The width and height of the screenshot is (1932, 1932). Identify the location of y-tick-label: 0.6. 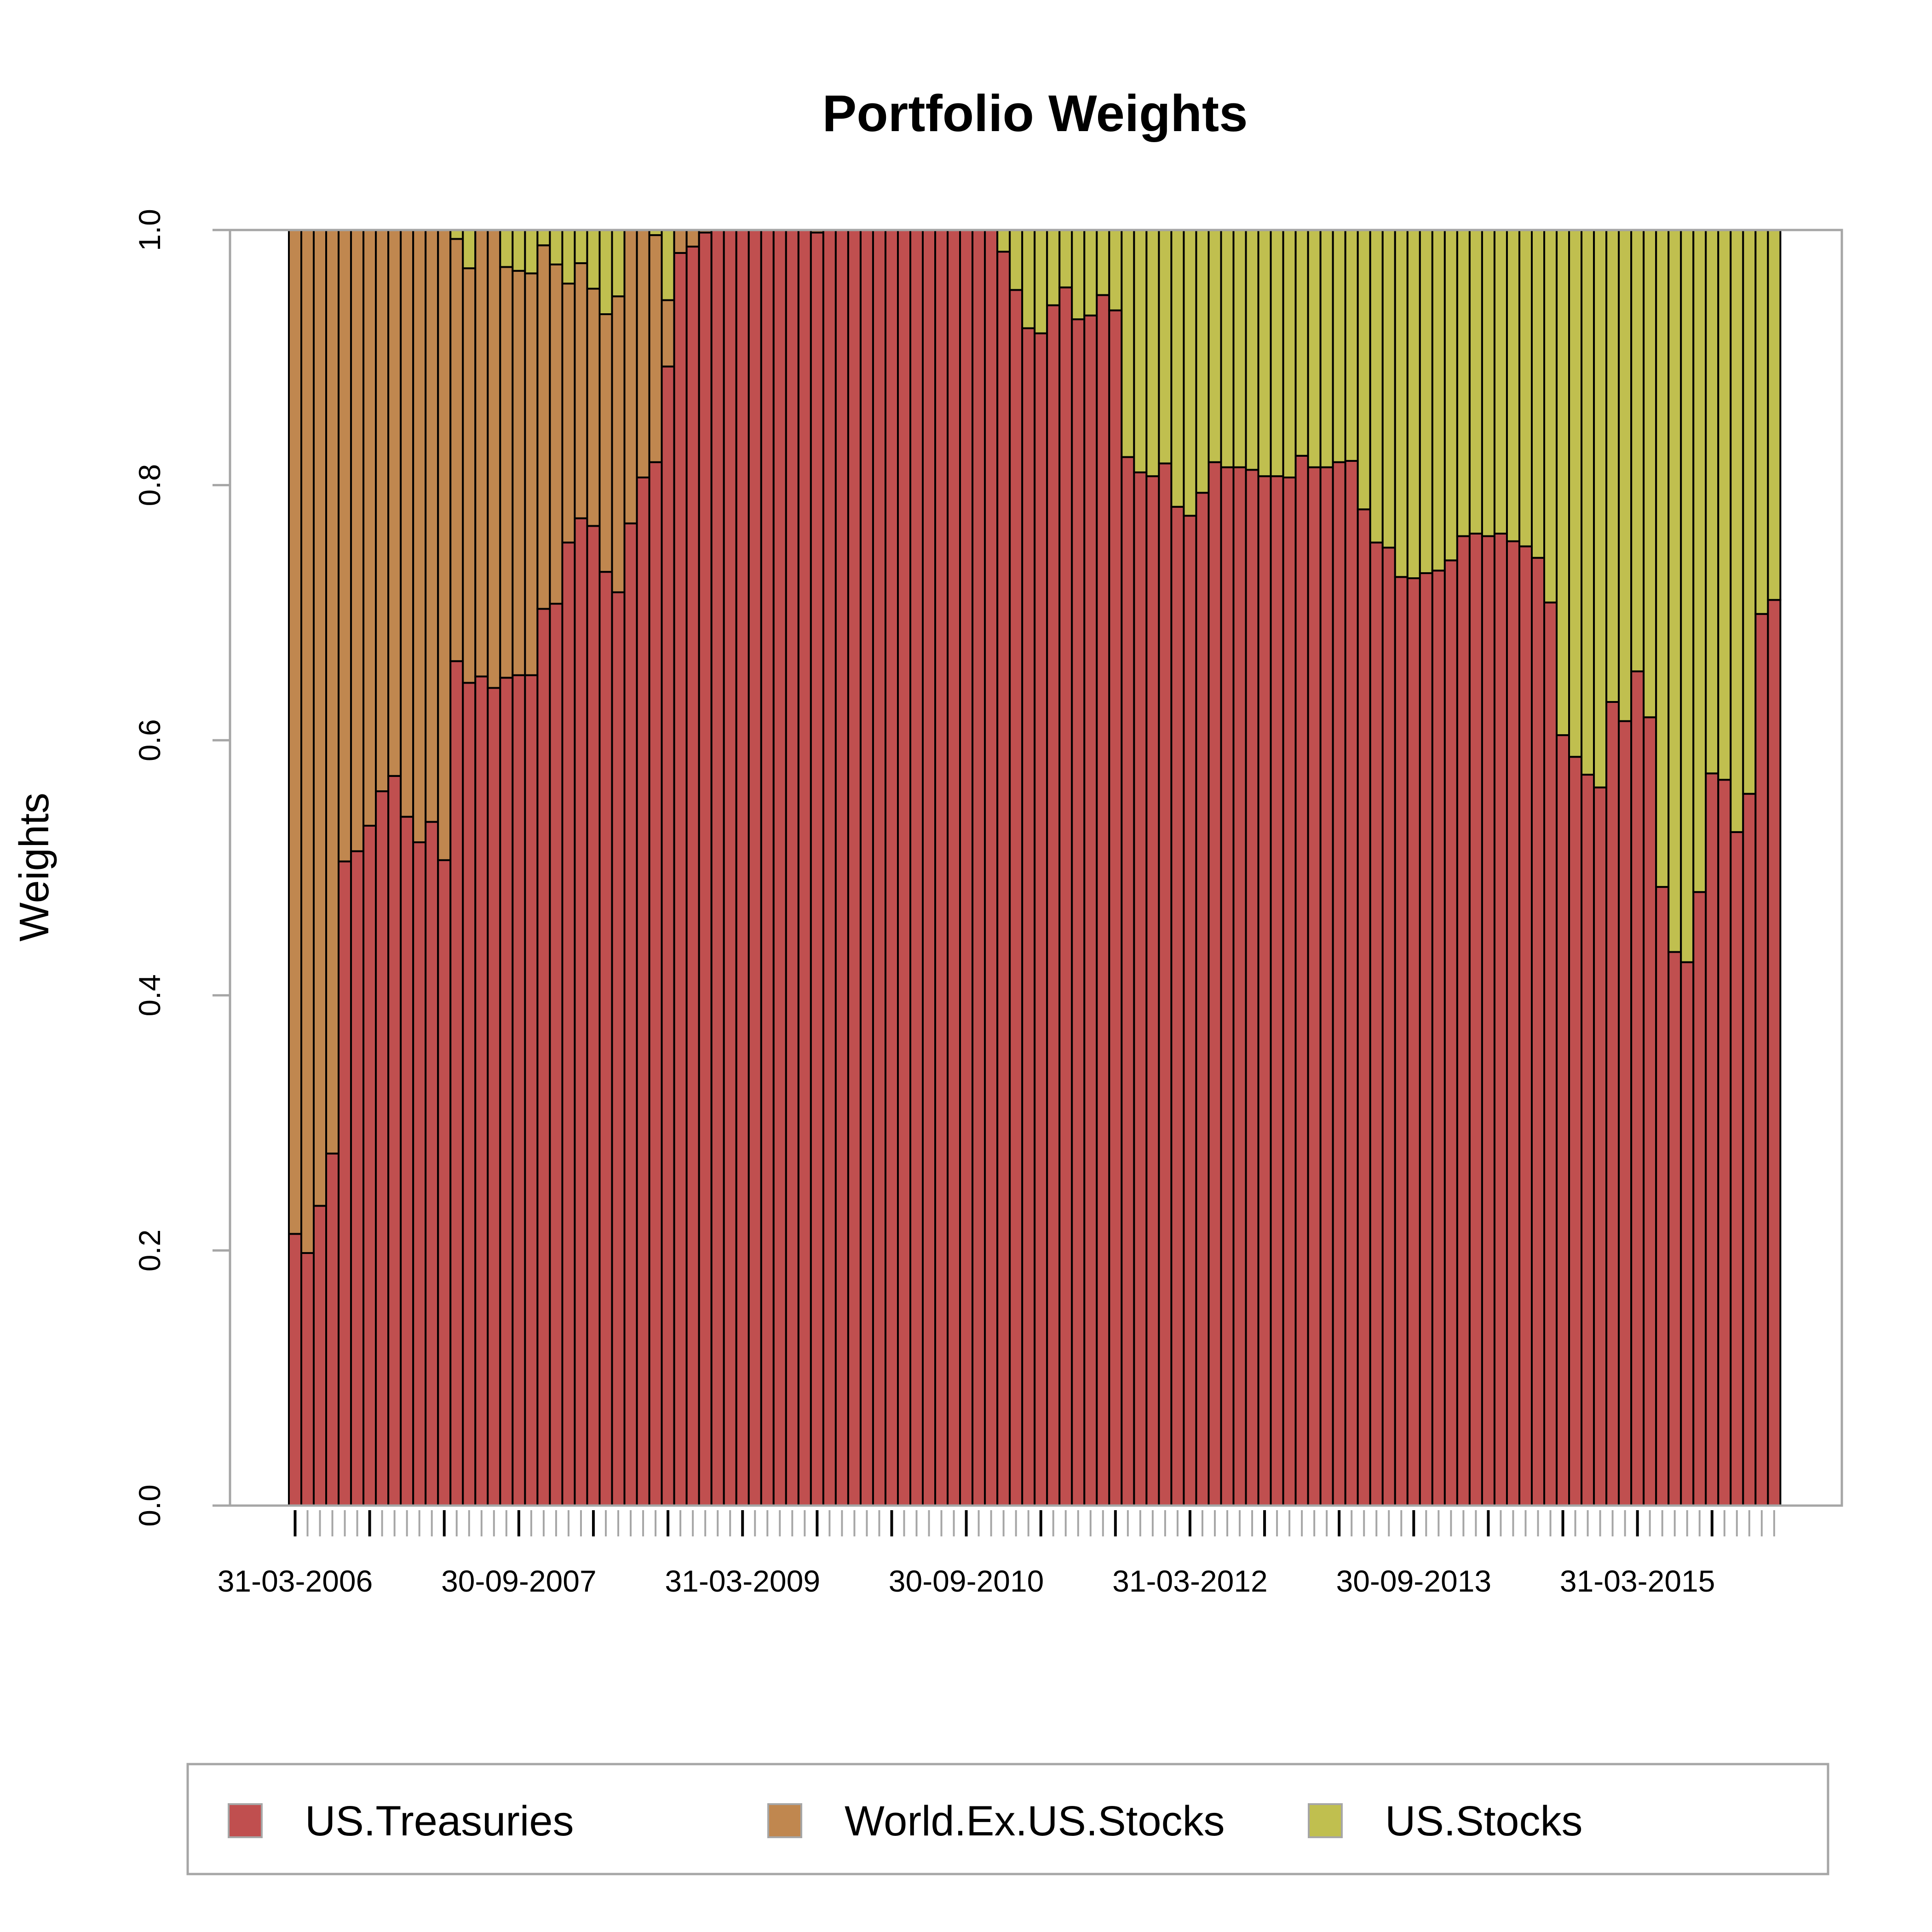
(149, 740).